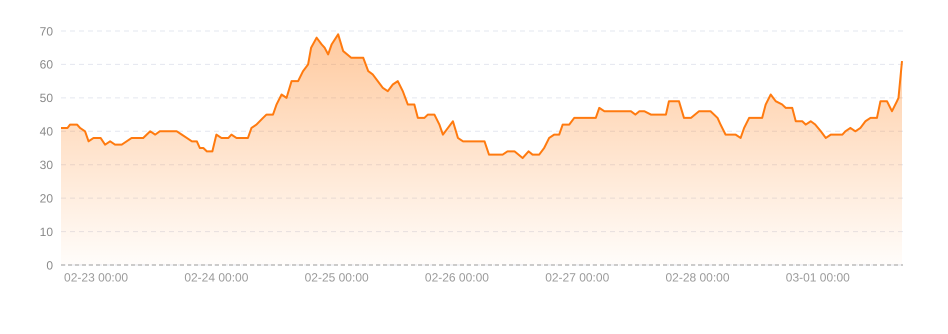  Describe the element at coordinates (818, 277) in the screenshot. I see `x-tick-label: 03-01 00:00` at that location.